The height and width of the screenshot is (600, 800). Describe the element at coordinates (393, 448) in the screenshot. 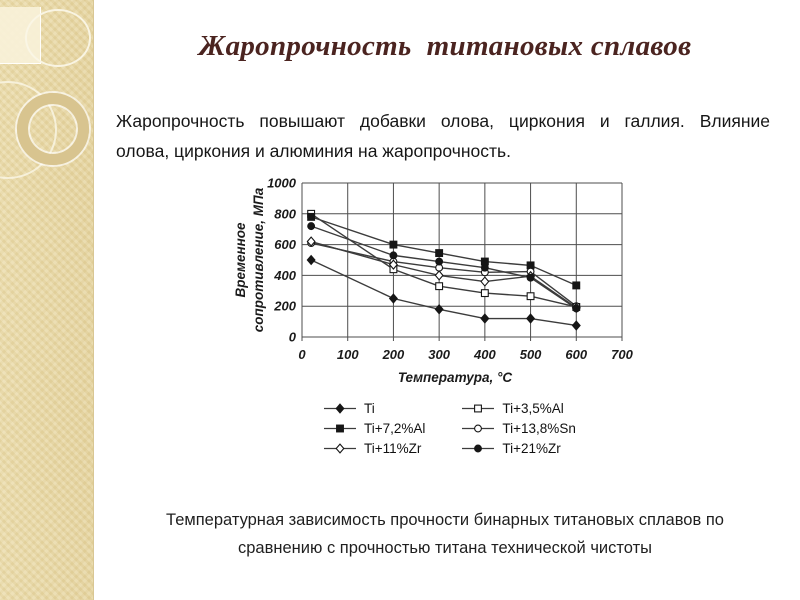

I see `legend-label: Ti+11%Zr` at that location.